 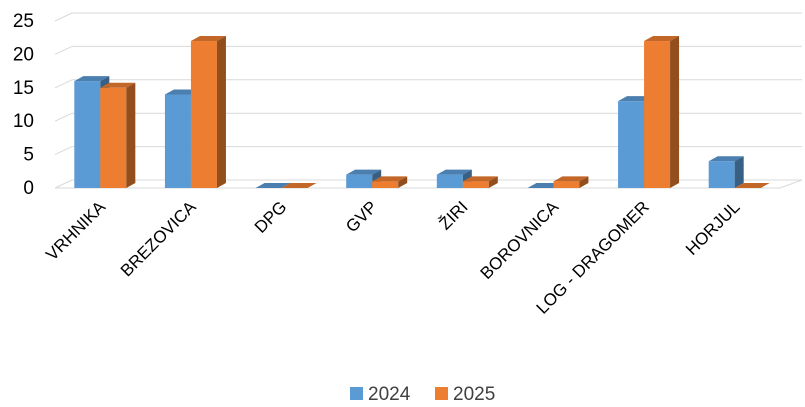 What do you see at coordinates (270, 216) in the screenshot?
I see `x-tick-label: DPG` at bounding box center [270, 216].